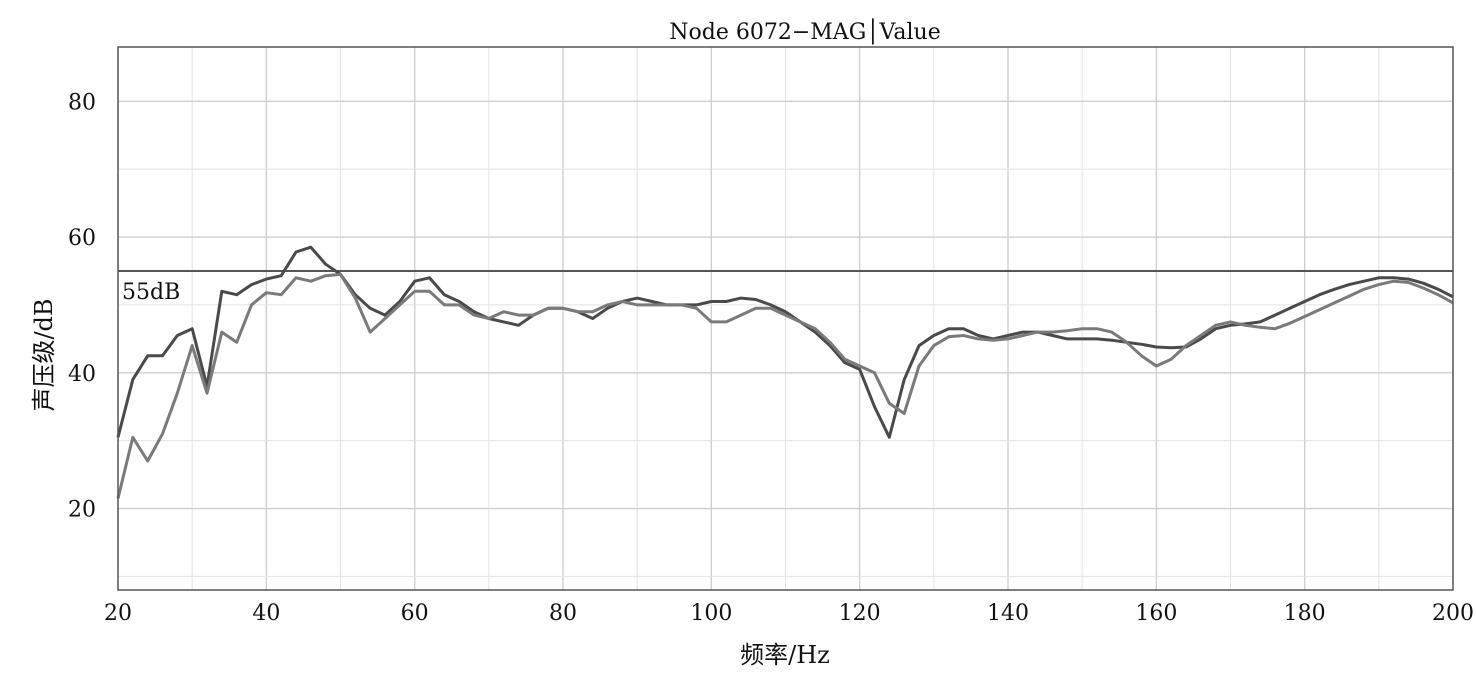 The height and width of the screenshot is (677, 1476). Describe the element at coordinates (118, 613) in the screenshot. I see `x-tick-label: 20` at that location.